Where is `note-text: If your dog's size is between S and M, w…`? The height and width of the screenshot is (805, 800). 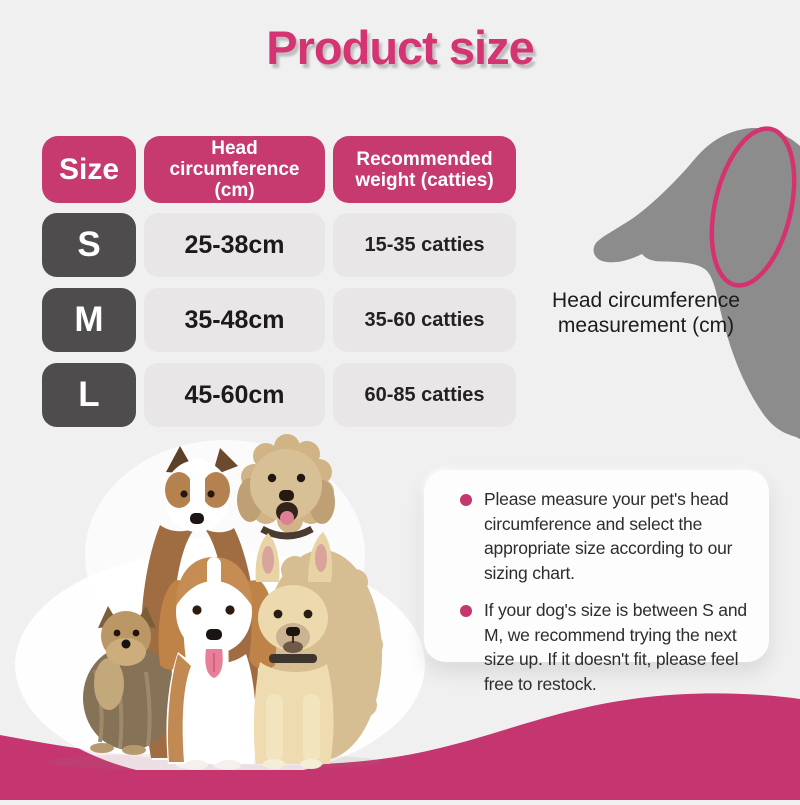 note-text: If your dog's size is between S and M, w… is located at coordinates (615, 647).